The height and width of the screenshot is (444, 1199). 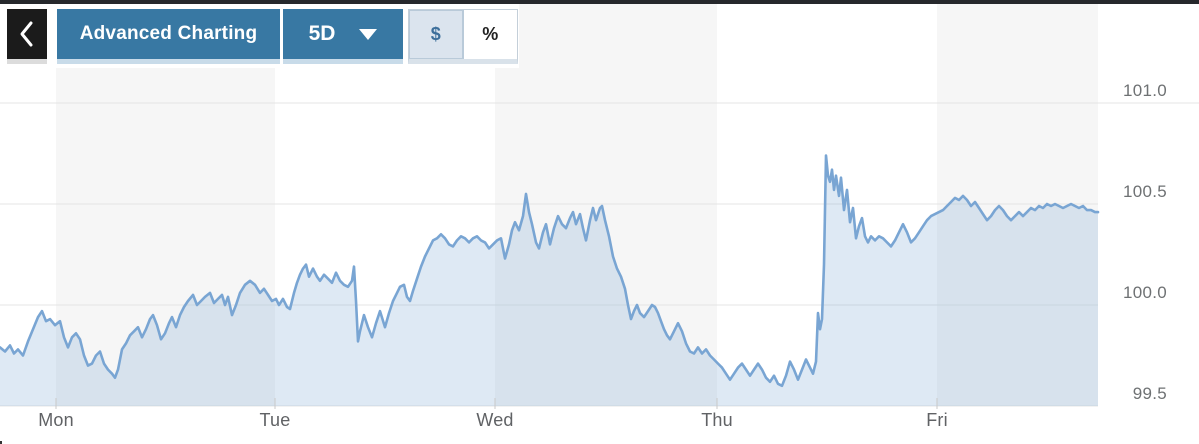 What do you see at coordinates (275, 420) in the screenshot?
I see `x-axis-label-Tue: Tue` at bounding box center [275, 420].